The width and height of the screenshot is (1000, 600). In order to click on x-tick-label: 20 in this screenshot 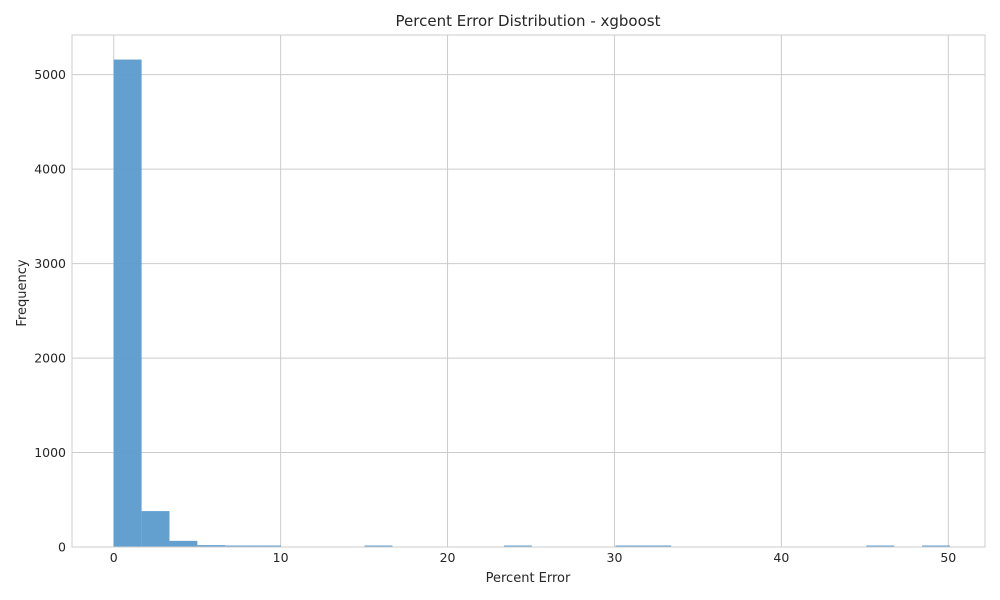, I will do `click(448, 557)`.